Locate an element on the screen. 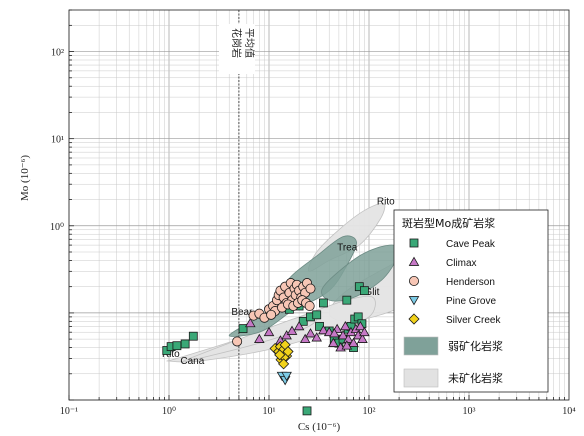 This screenshot has width=584, height=436. x-tick-label: 10⁴ is located at coordinates (569, 411).